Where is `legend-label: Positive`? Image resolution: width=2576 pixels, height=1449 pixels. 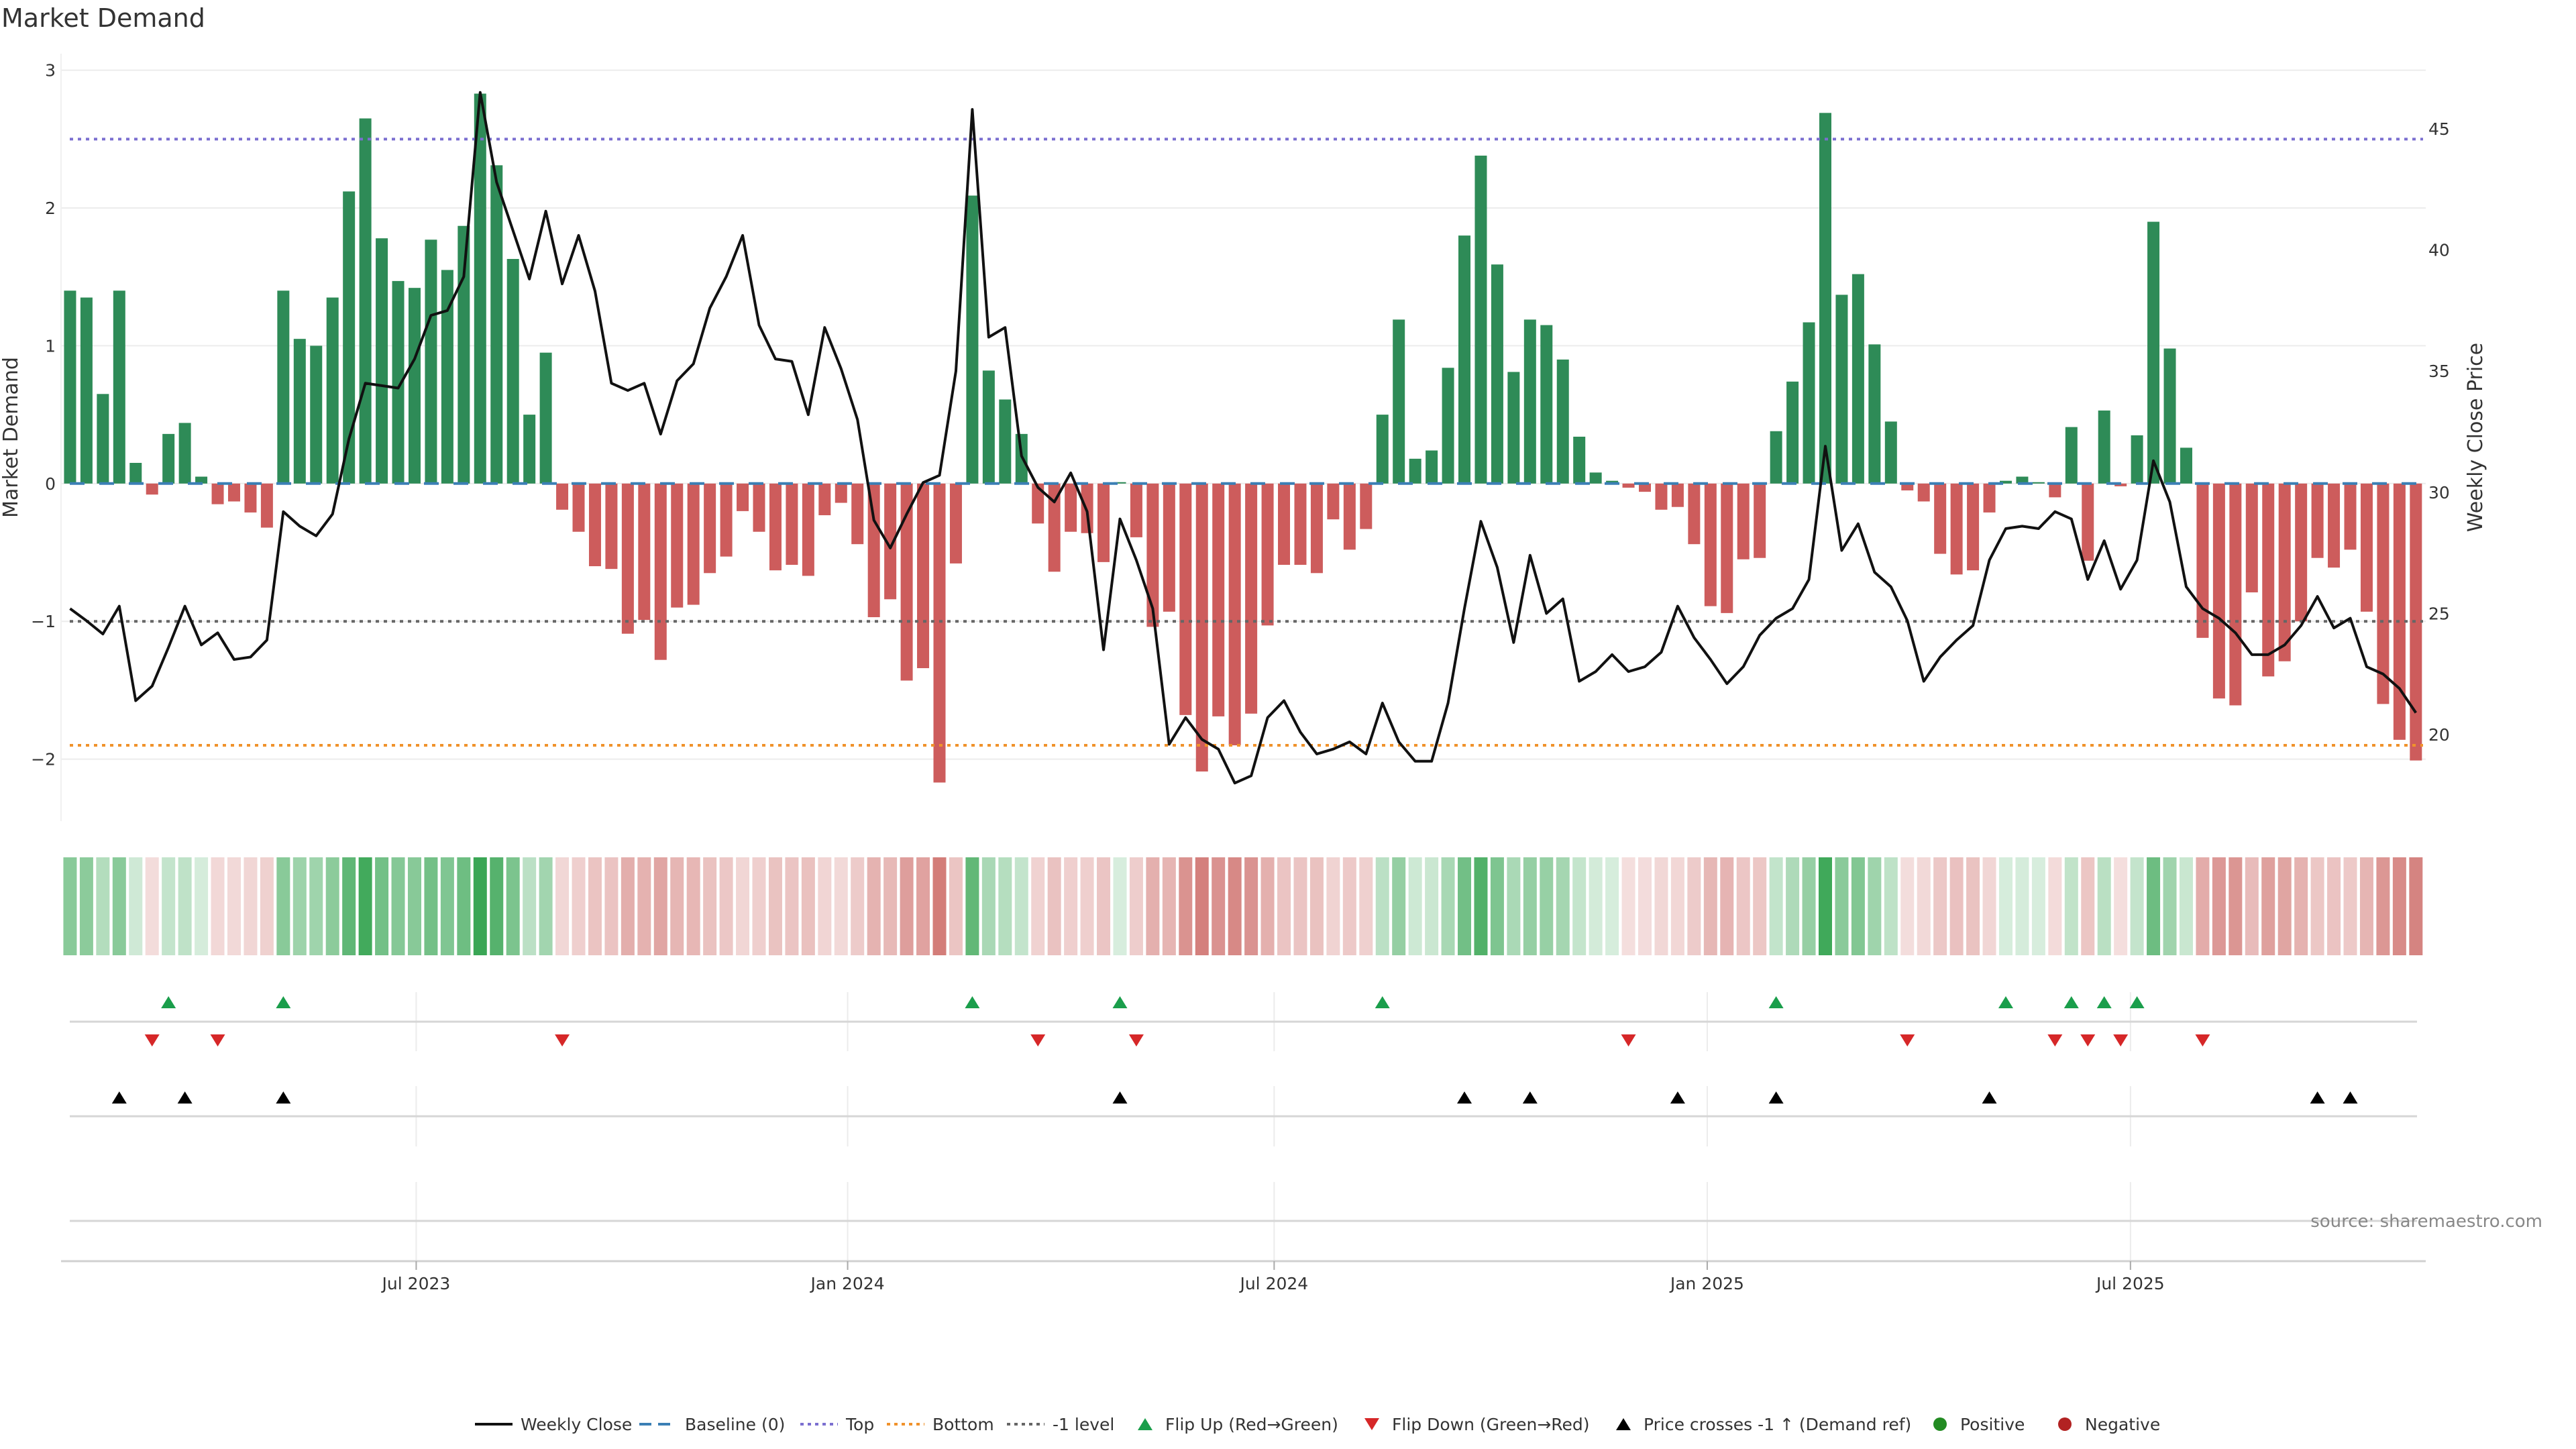 legend-label: Positive is located at coordinates (1992, 1424).